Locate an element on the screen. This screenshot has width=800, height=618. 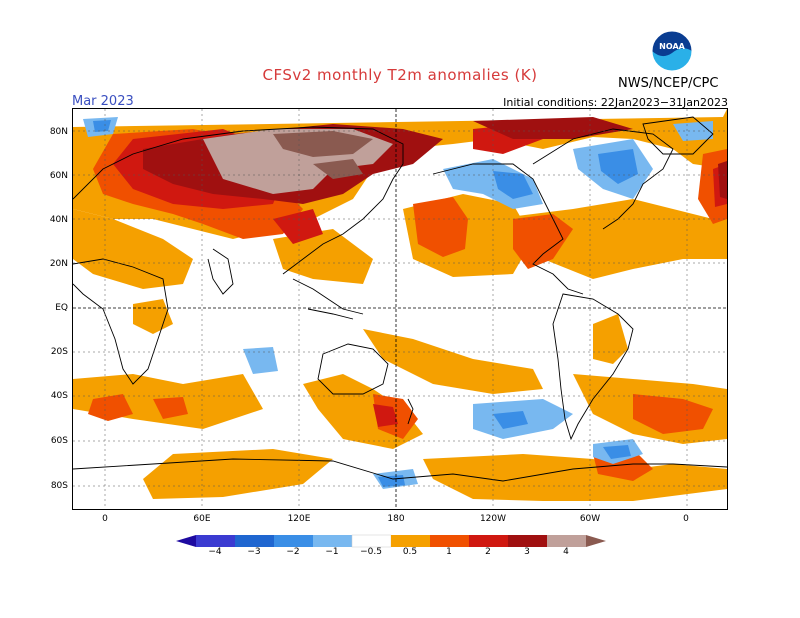
colorbar-label: −4 is located at coordinates (215, 552).